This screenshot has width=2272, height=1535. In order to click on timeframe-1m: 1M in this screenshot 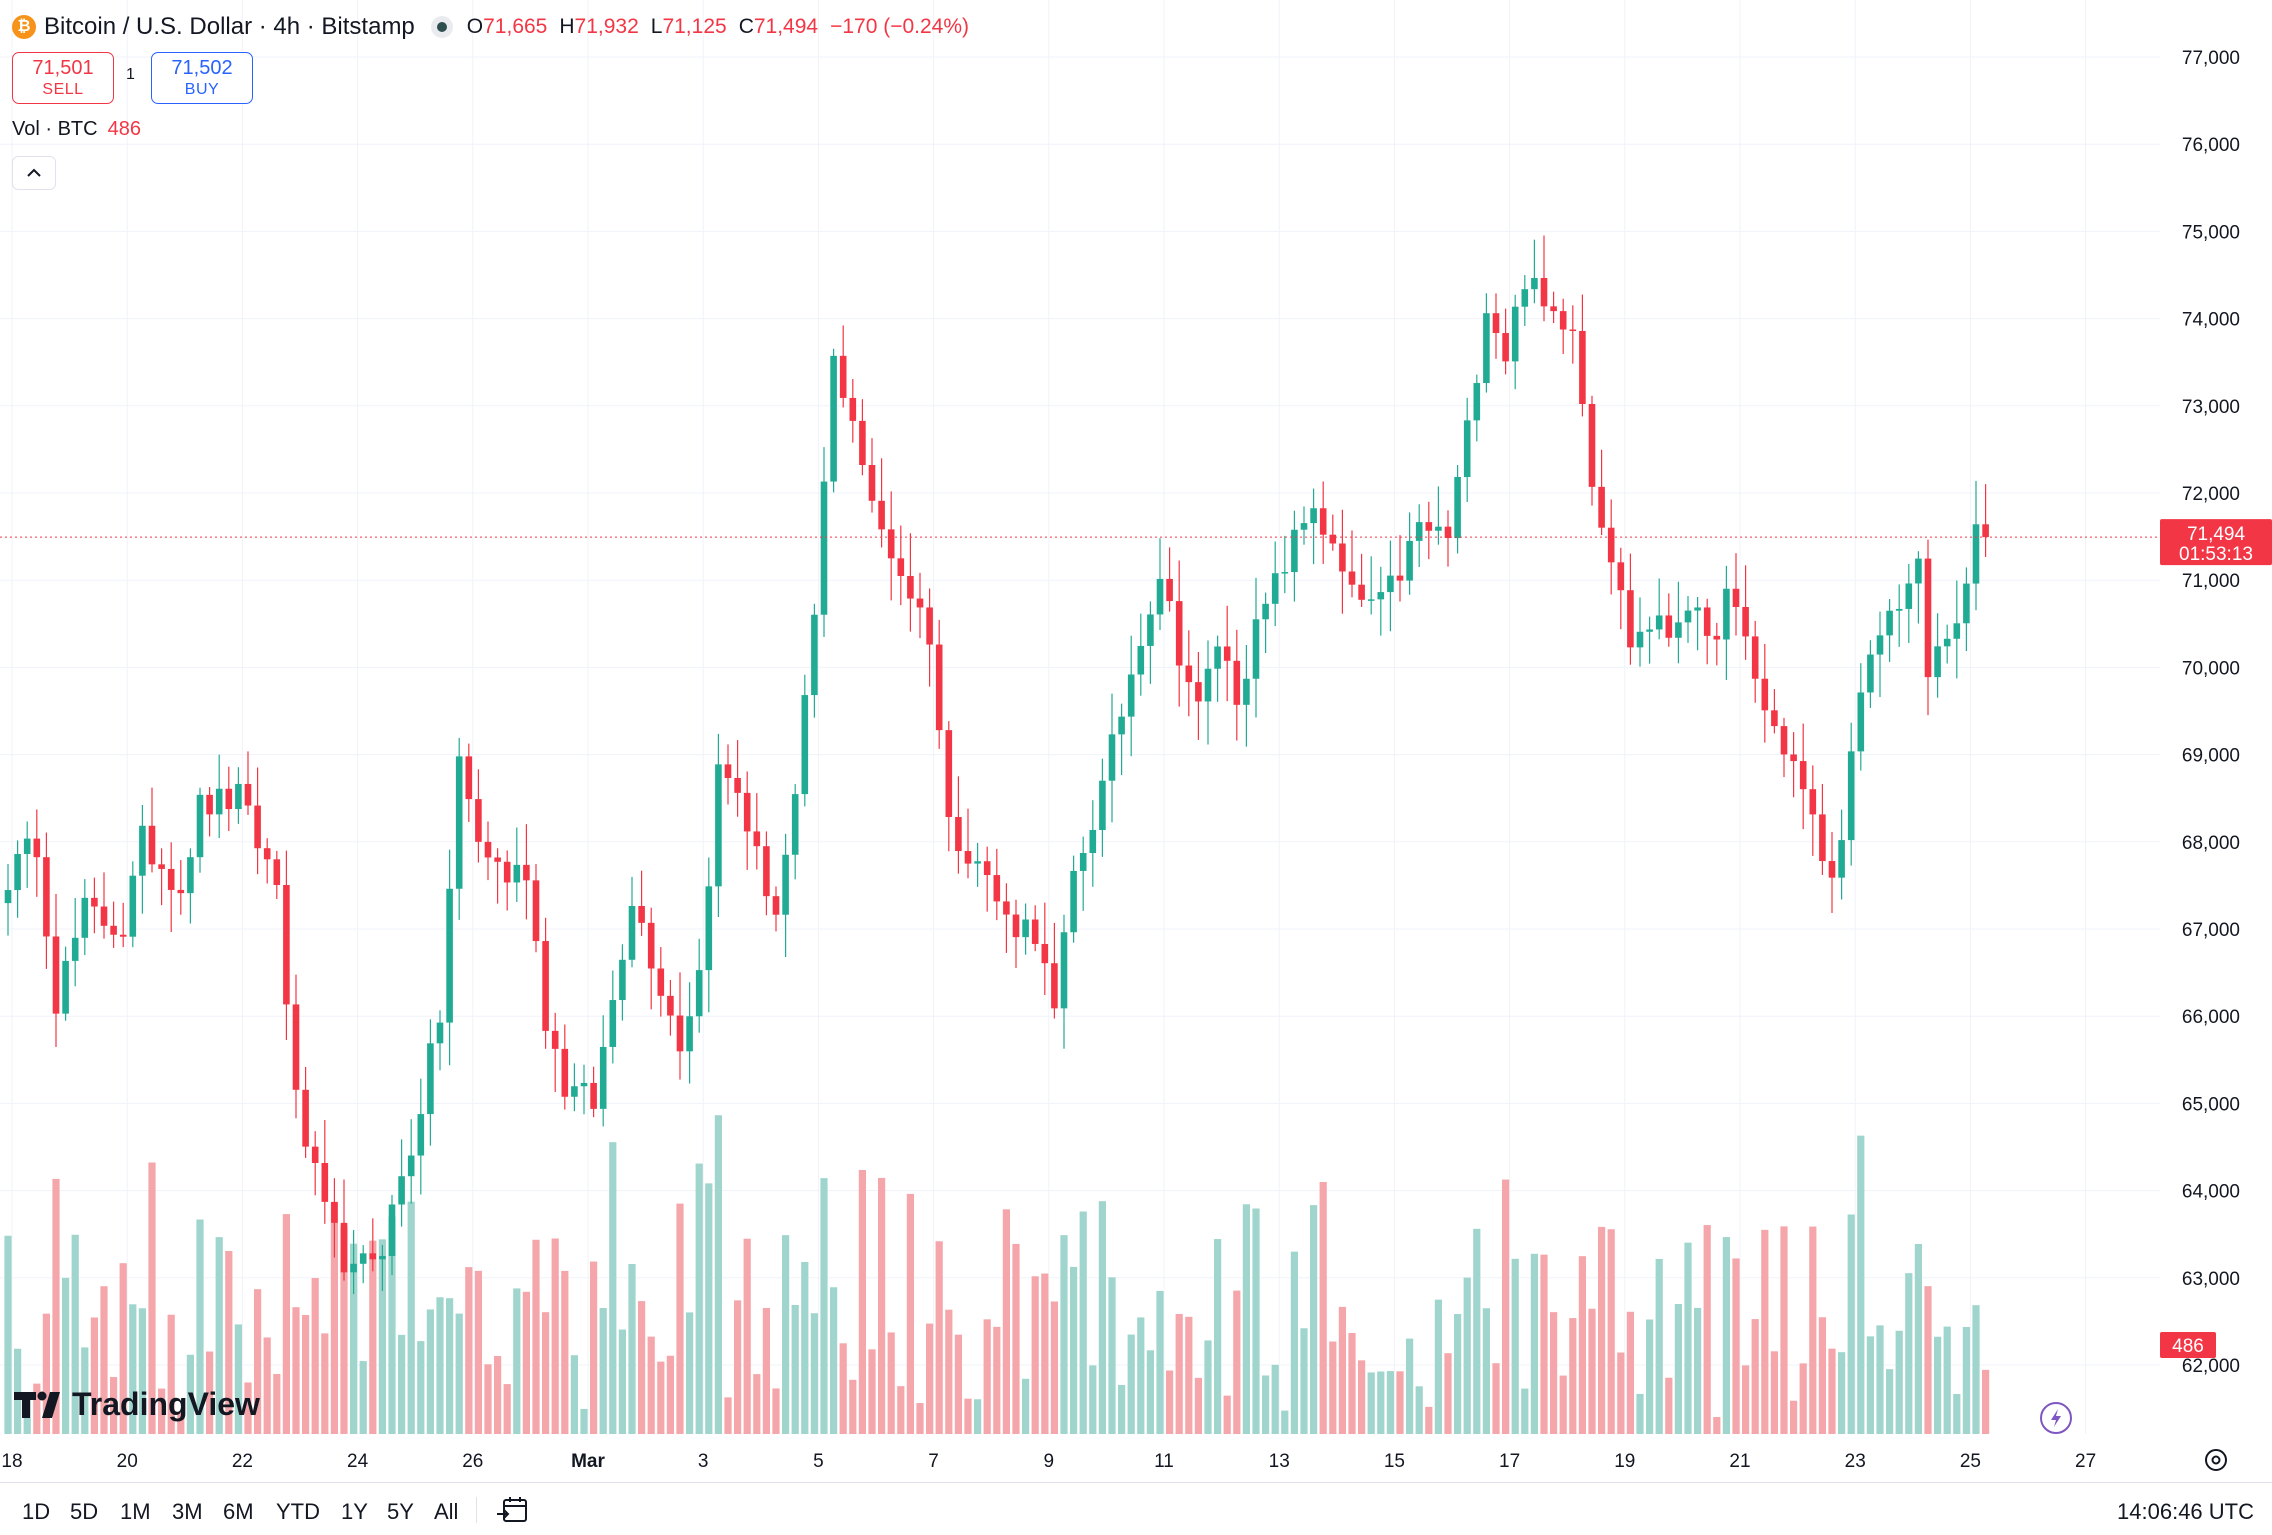, I will do `click(135, 1511)`.